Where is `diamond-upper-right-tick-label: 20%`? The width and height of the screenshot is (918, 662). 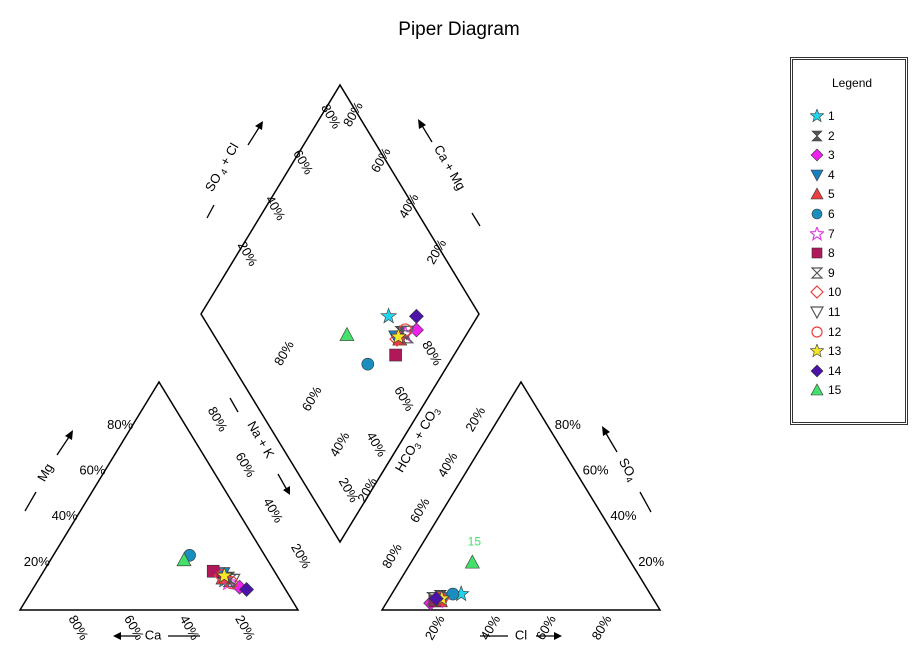
diamond-upper-right-tick-label: 20% is located at coordinates (436, 251).